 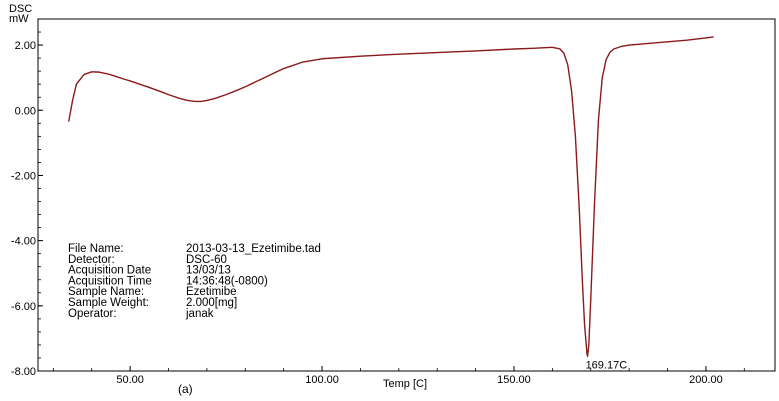 I want to click on y-axis-ticks: 2.00 0.00 -2.00 -4.00 -6.00 -8.00, so click(x=27, y=198).